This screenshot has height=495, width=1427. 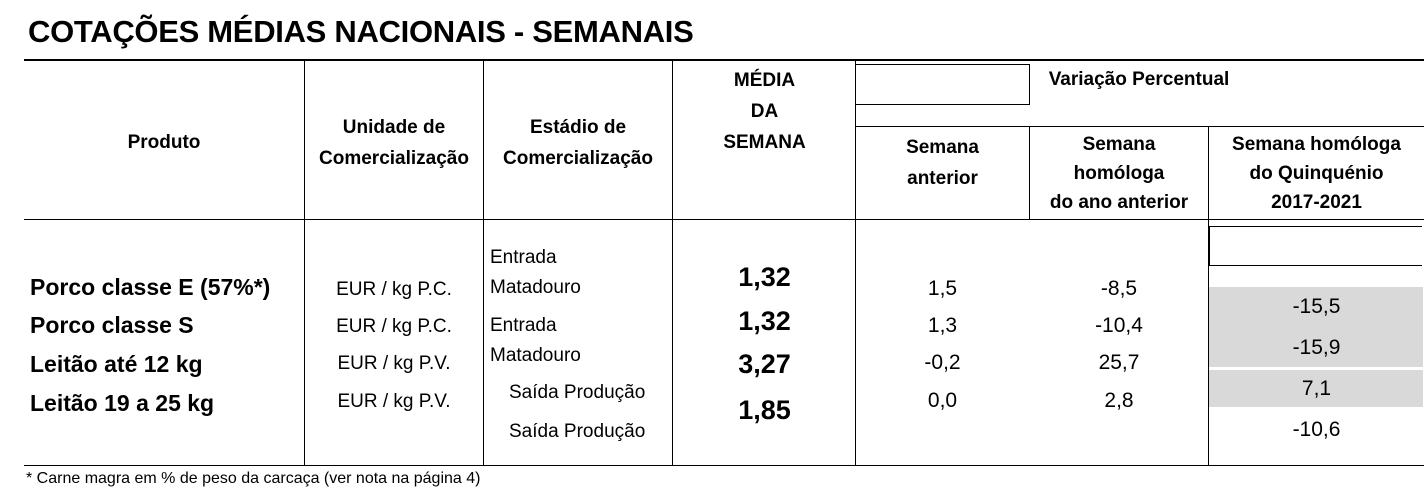 What do you see at coordinates (1139, 79) in the screenshot?
I see `header-variacao: Variação Percentual` at bounding box center [1139, 79].